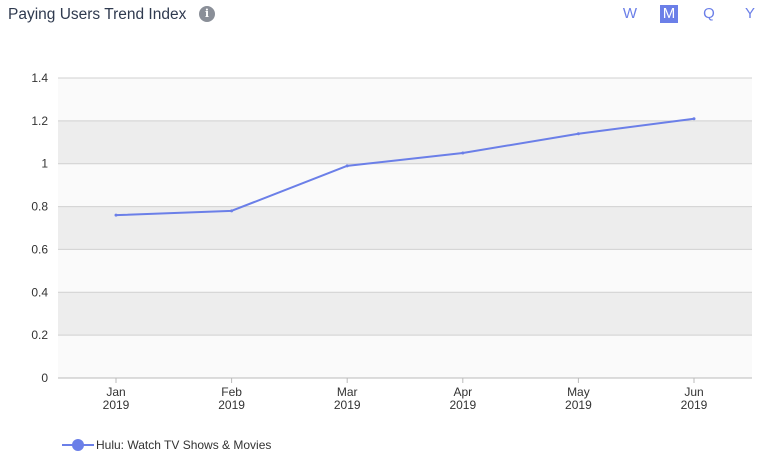 The image size is (776, 459). Describe the element at coordinates (39, 207) in the screenshot. I see `y-tick-label: 0.8` at that location.